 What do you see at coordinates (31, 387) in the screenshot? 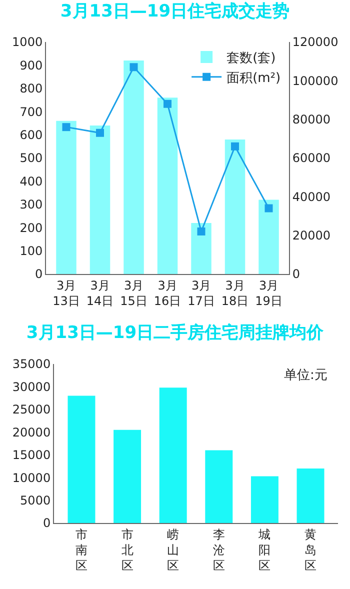
I see `y-tick-label: 30000` at bounding box center [31, 387].